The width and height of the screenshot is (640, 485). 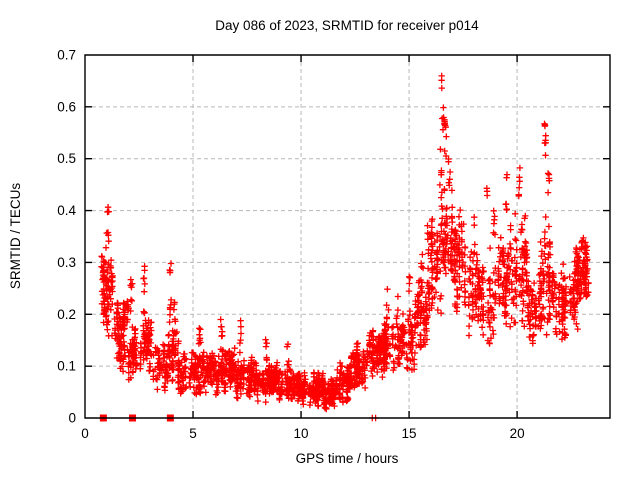 I want to click on y-tick-label: 0.1, so click(x=66, y=366).